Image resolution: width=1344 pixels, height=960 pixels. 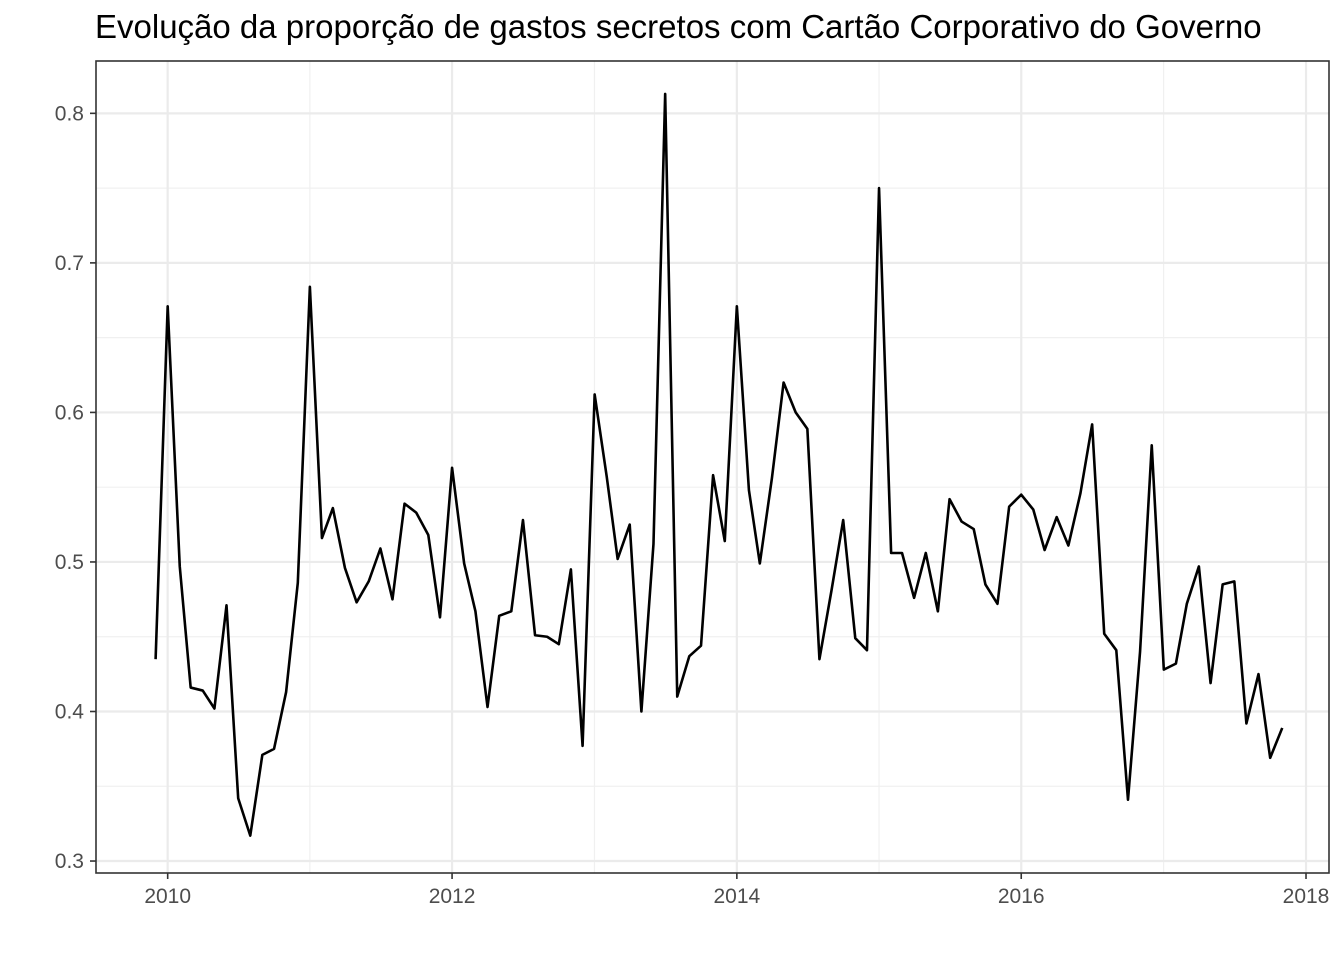 What do you see at coordinates (1021, 896) in the screenshot?
I see `x-tick-label: 2016` at bounding box center [1021, 896].